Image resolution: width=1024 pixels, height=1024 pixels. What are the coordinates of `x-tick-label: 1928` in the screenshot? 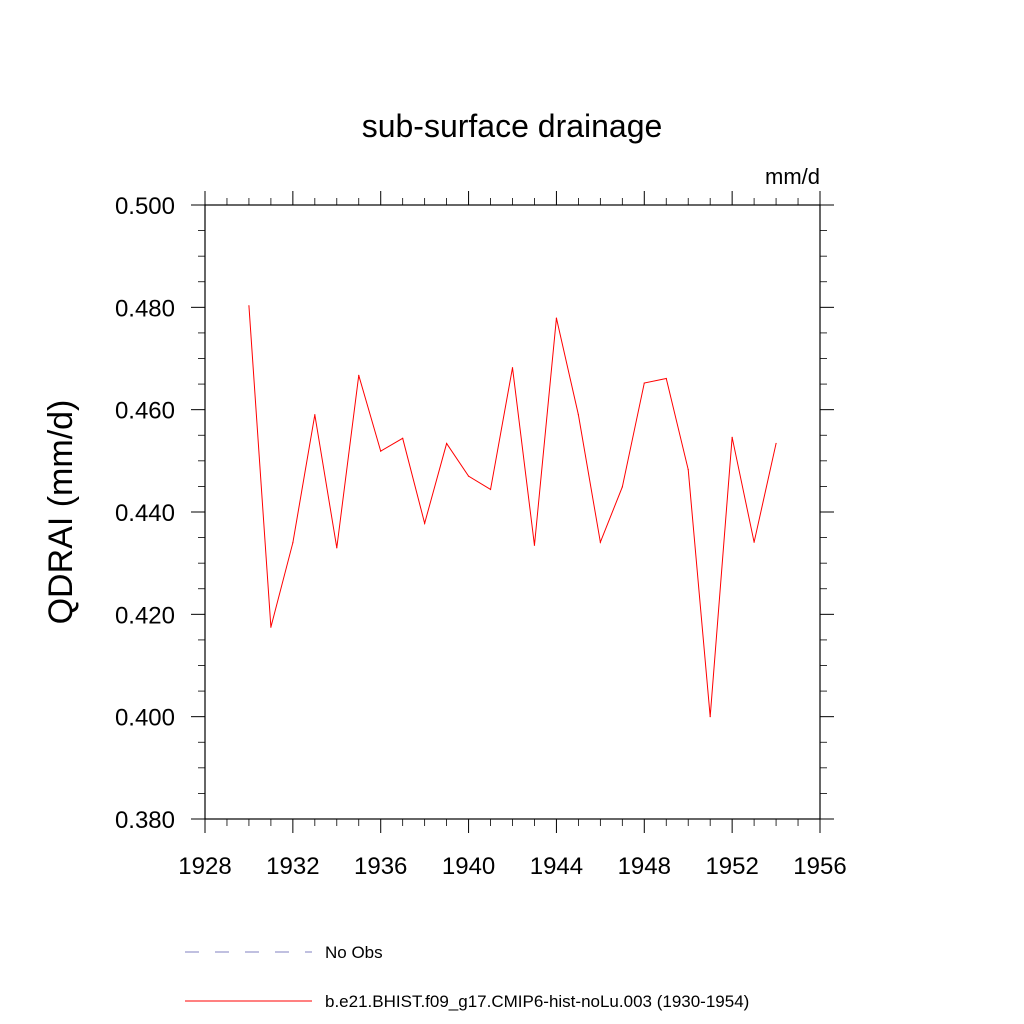 It's located at (204, 866).